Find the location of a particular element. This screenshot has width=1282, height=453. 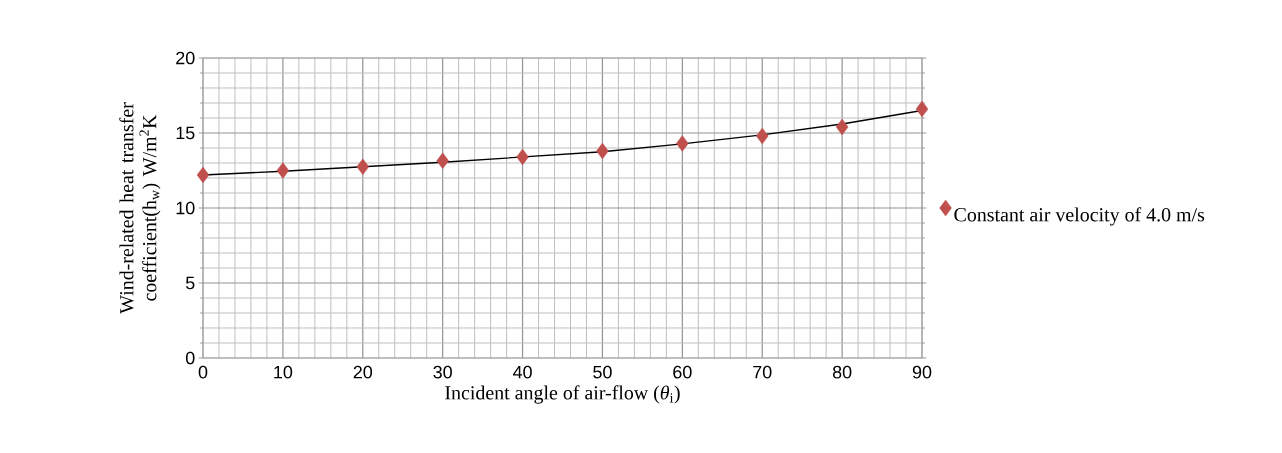

x-tick-label: 50 is located at coordinates (602, 372).